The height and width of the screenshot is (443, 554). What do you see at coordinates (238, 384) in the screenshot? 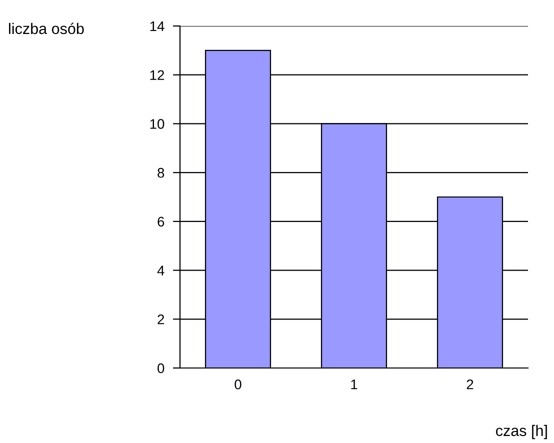
I see `x-tick-label: 0` at bounding box center [238, 384].